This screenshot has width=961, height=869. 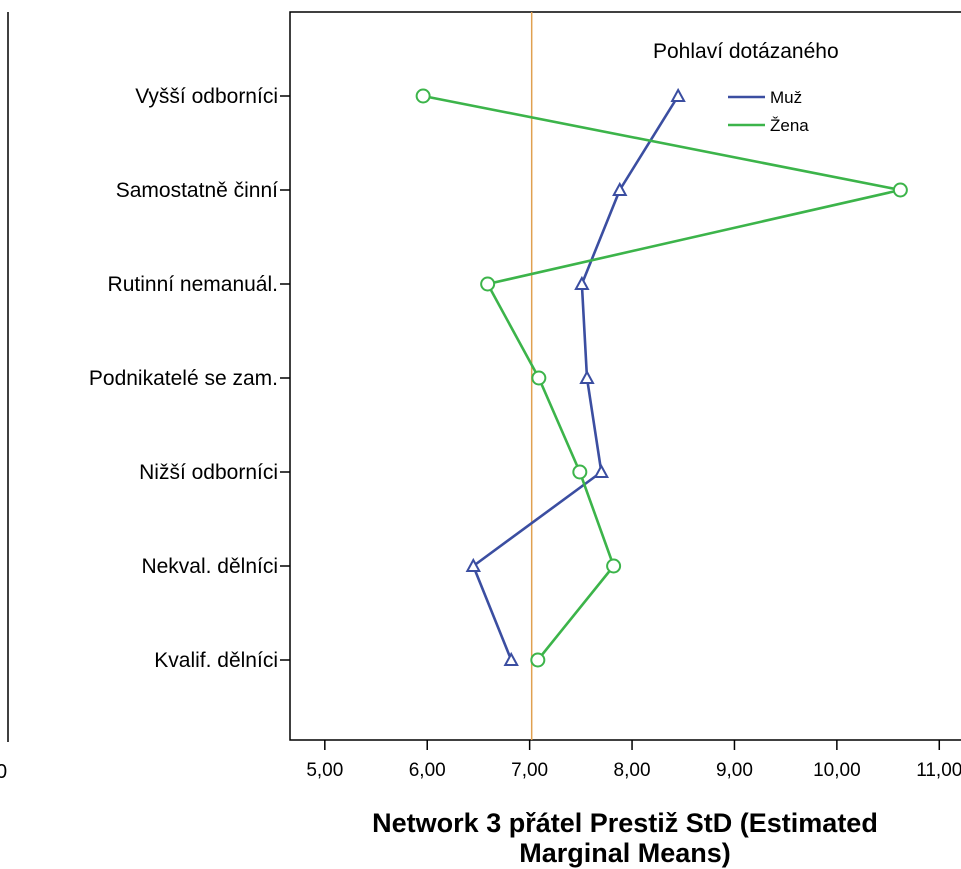 What do you see at coordinates (3, 772) in the screenshot?
I see `previous-panel-tick-fragment: 0` at bounding box center [3, 772].